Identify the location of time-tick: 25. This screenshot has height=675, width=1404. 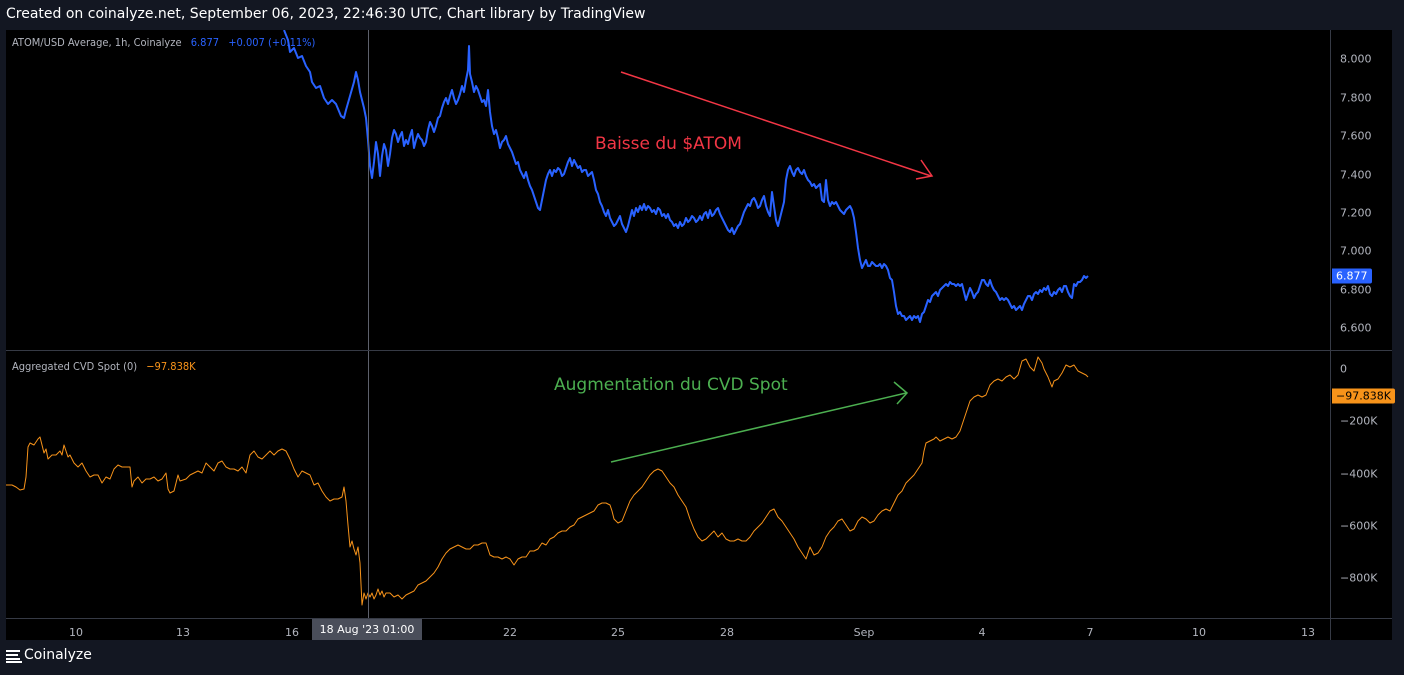
(618, 632).